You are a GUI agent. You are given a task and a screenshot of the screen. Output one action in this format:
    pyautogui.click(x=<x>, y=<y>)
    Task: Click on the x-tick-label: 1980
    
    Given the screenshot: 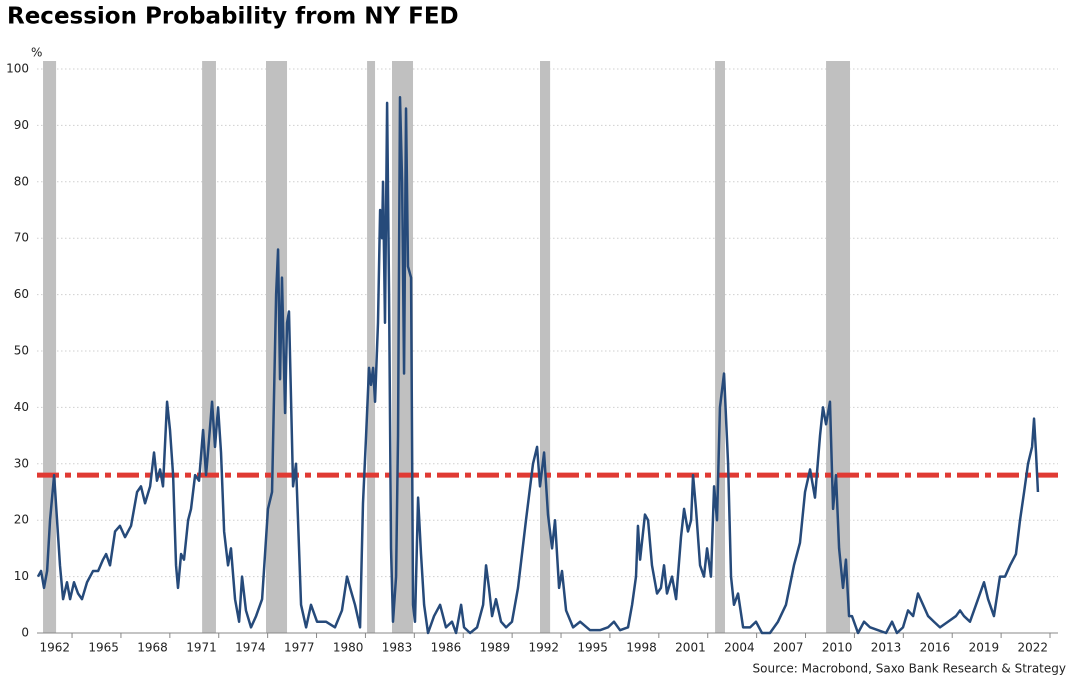 What is the action you would take?
    pyautogui.click(x=348, y=648)
    